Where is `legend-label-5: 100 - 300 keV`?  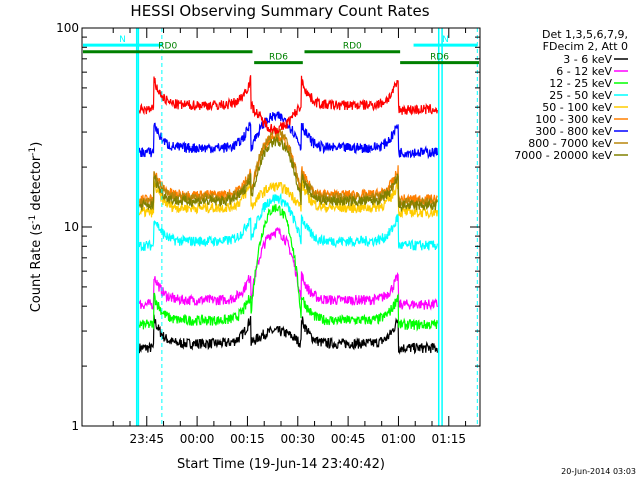
legend-label-5: 100 - 300 keV is located at coordinates (573, 119).